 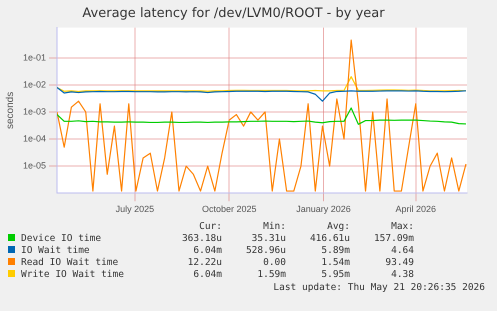 I want to click on x-tick-label: October 2025, so click(x=229, y=209).